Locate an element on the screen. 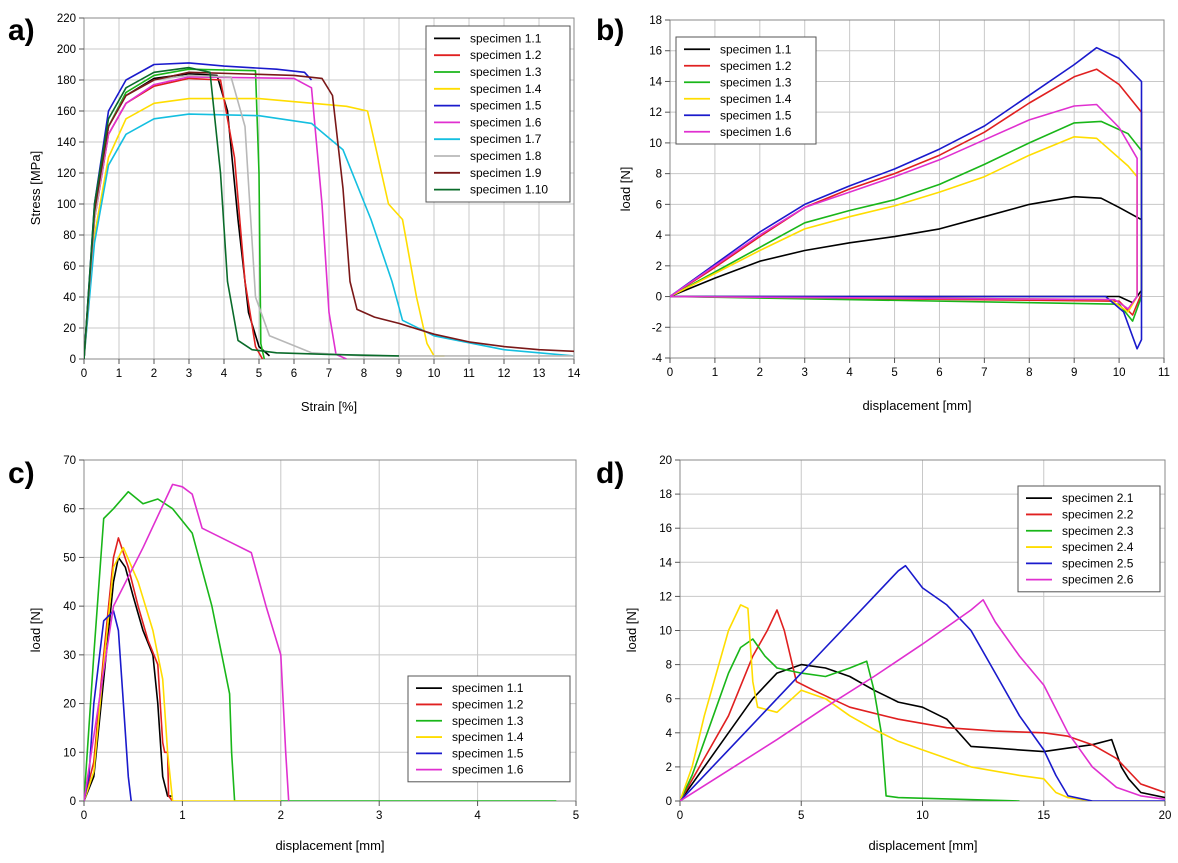 The width and height of the screenshot is (1178, 863). y-tick-label: 140 is located at coordinates (66, 143).